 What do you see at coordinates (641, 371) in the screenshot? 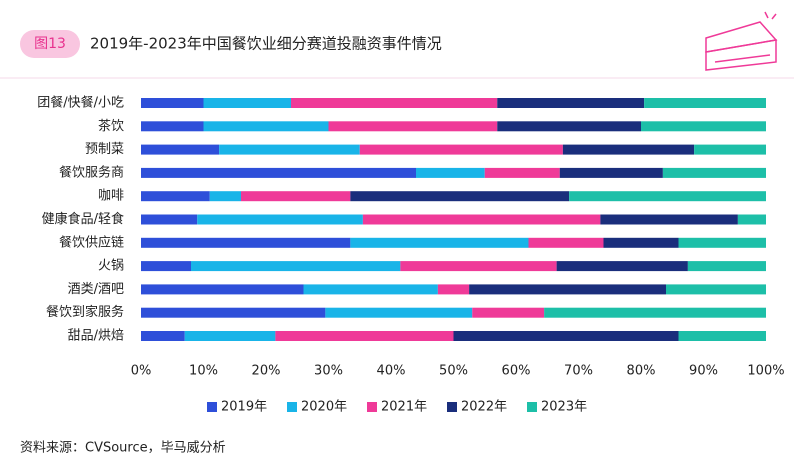
I see `x-tick-label: 80%` at bounding box center [641, 371].